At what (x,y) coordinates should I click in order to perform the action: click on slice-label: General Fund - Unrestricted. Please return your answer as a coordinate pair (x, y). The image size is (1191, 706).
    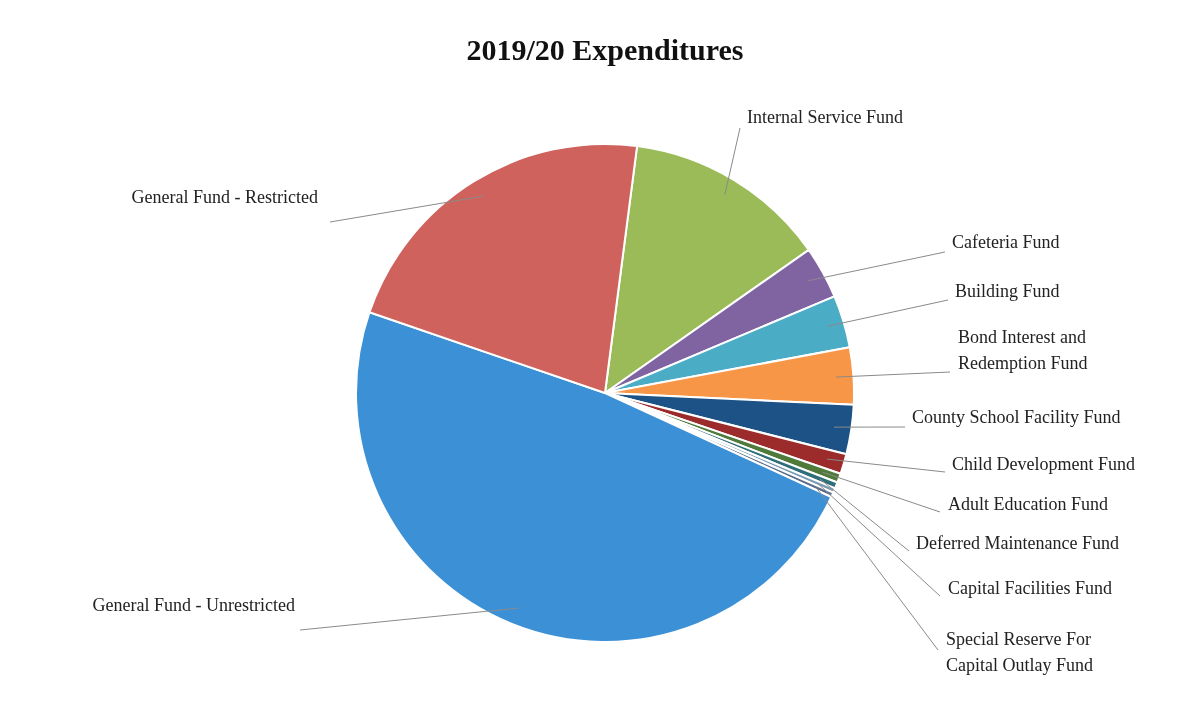
    Looking at the image, I should click on (193, 604).